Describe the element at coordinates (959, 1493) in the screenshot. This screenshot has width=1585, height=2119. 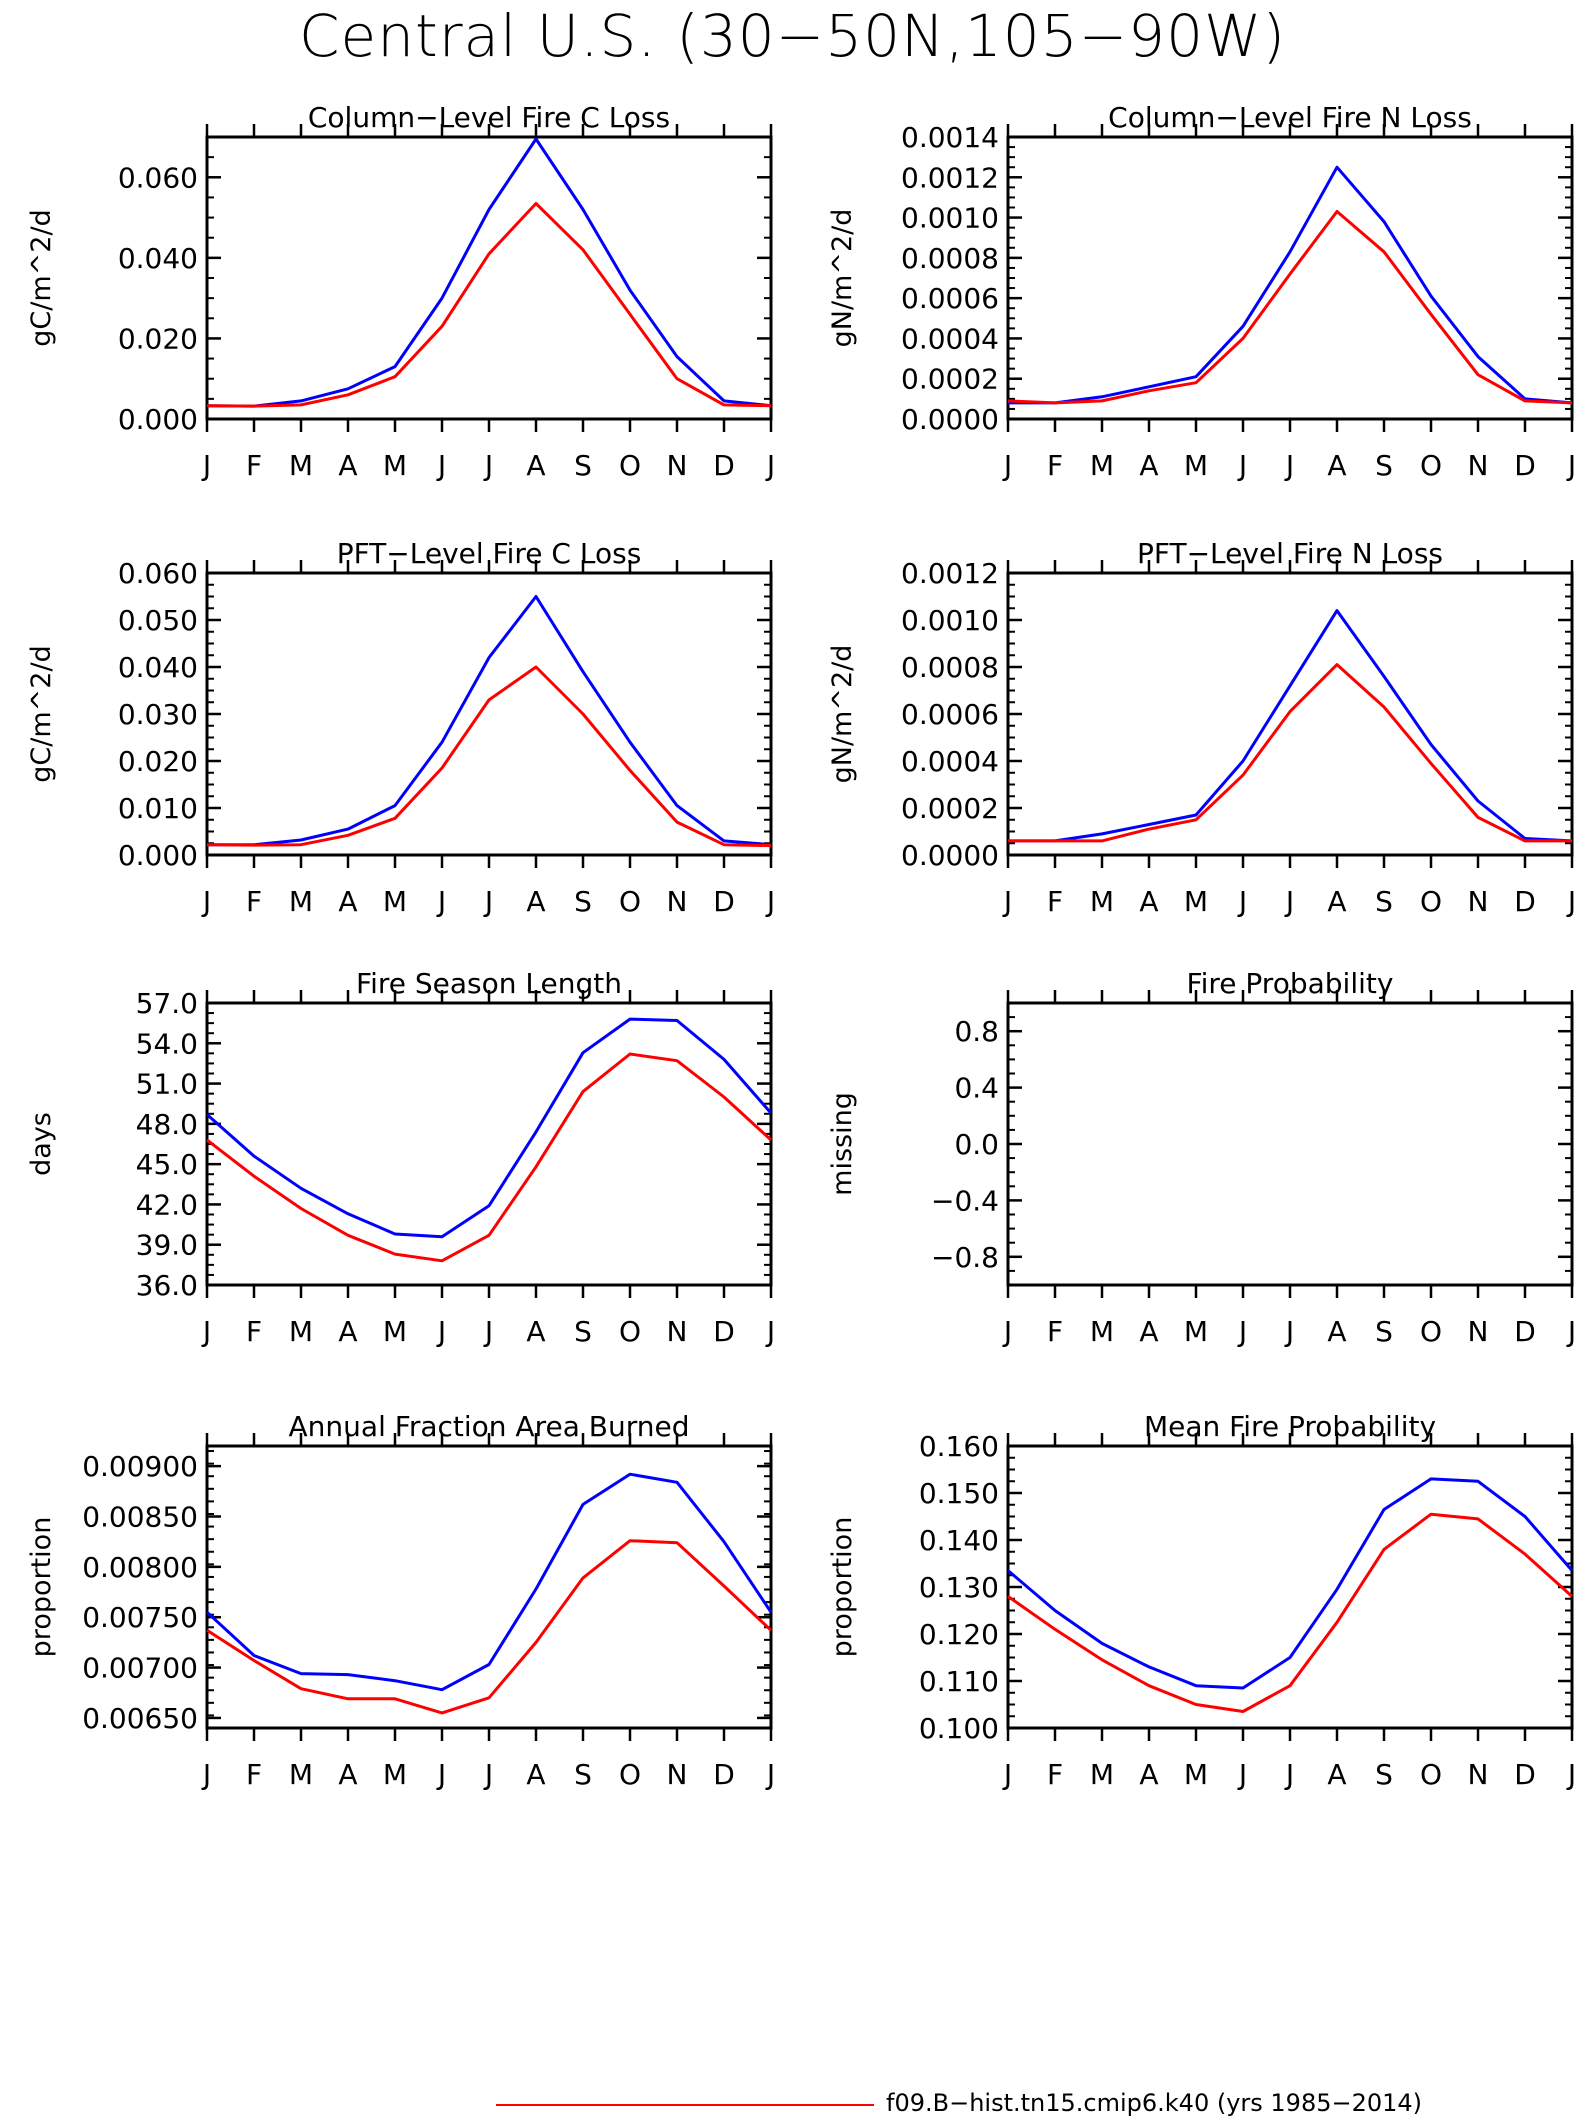
I see `y-tick-label: 0.150` at that location.